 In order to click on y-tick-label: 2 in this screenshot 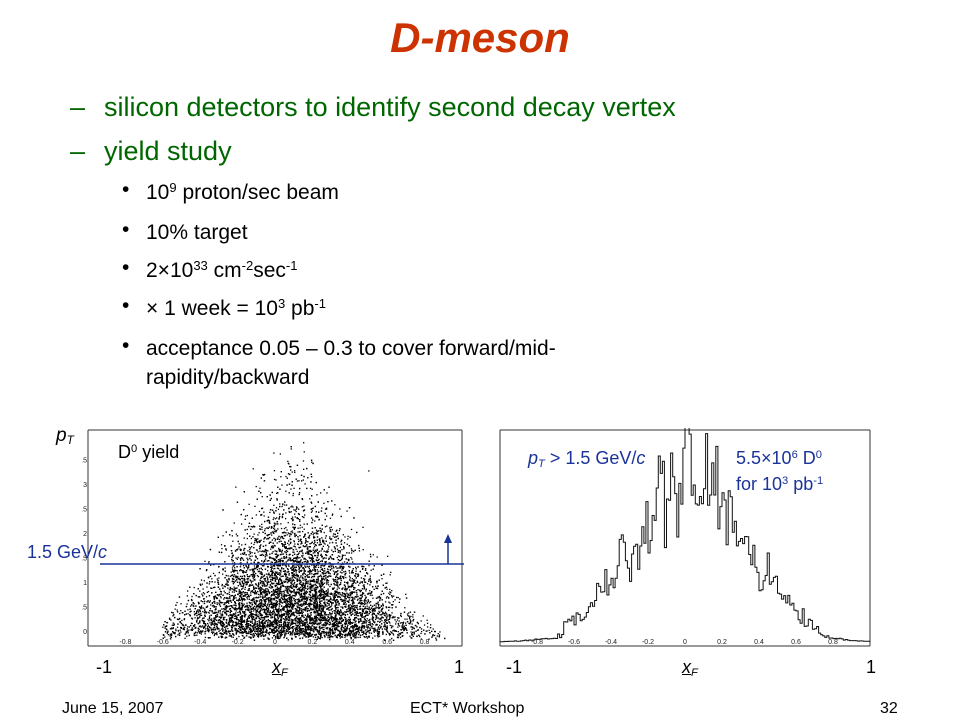, I will do `click(85, 534)`.